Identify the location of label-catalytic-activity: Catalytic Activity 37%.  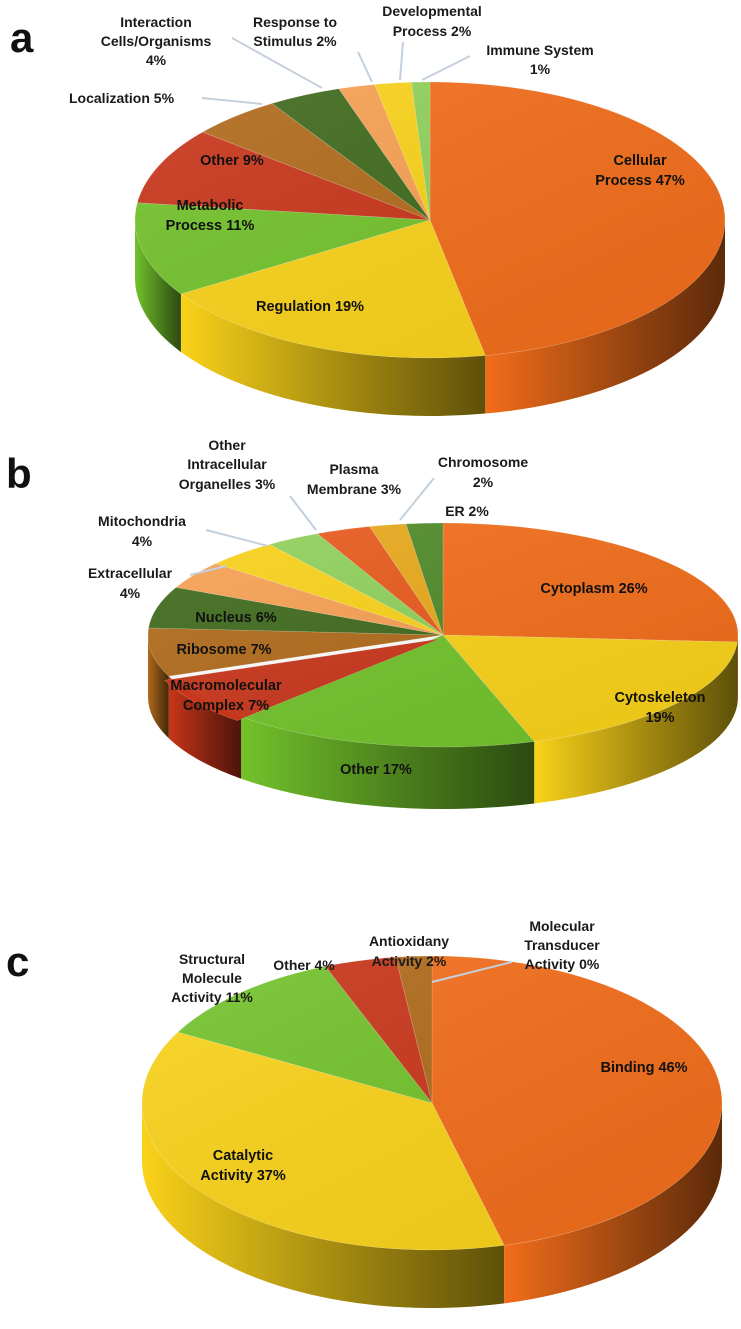
(243, 1166).